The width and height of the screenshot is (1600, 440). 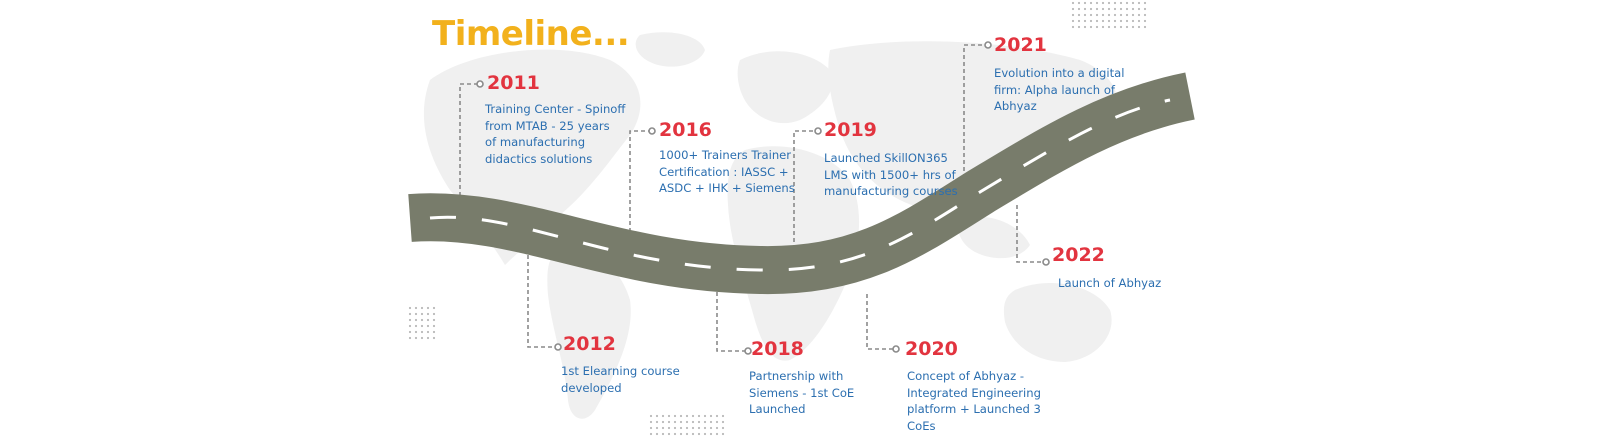 What do you see at coordinates (886, 158) in the screenshot?
I see `milestone-line: Launched SkillON365` at bounding box center [886, 158].